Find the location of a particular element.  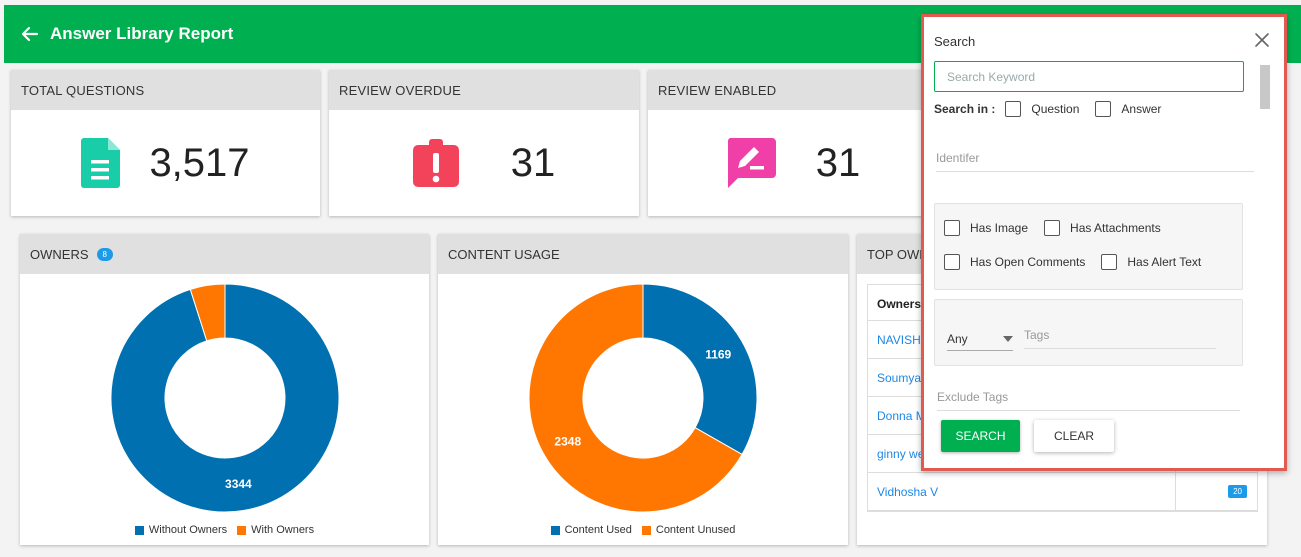

document-icon is located at coordinates (101, 163).